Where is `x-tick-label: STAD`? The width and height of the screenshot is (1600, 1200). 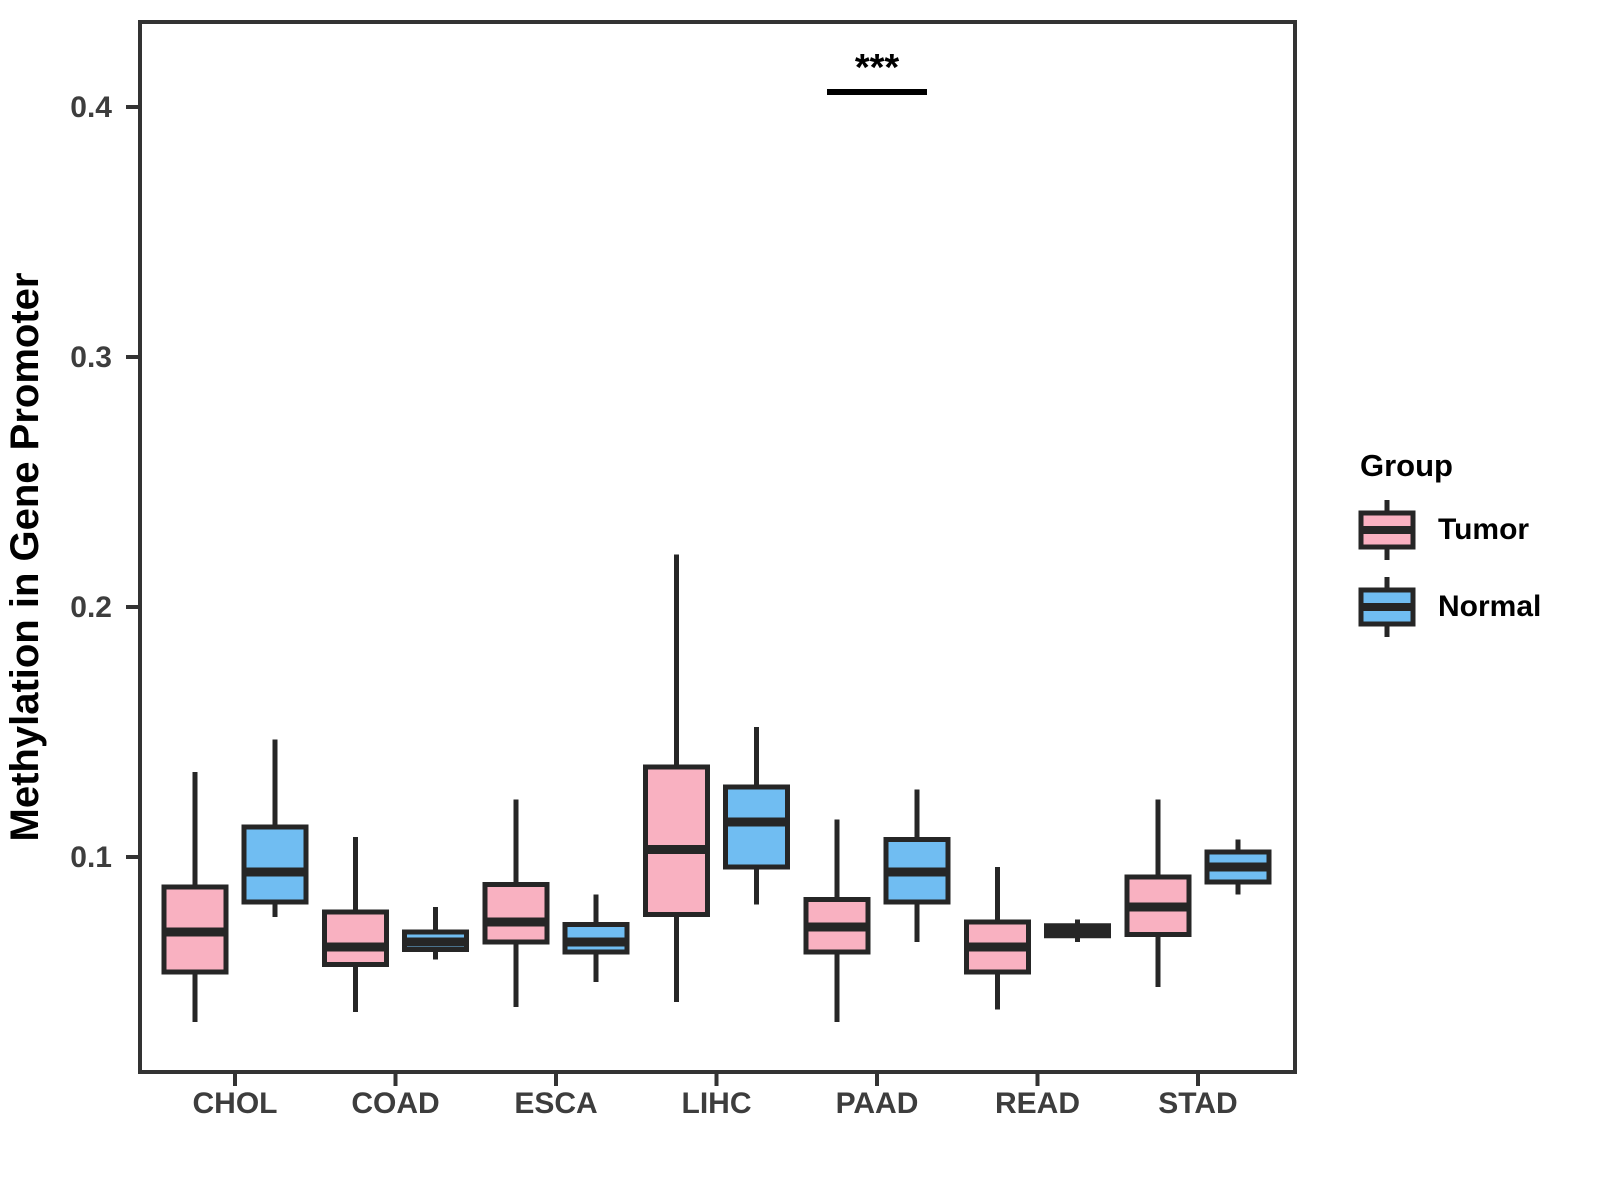 x-tick-label: STAD is located at coordinates (1197, 1103).